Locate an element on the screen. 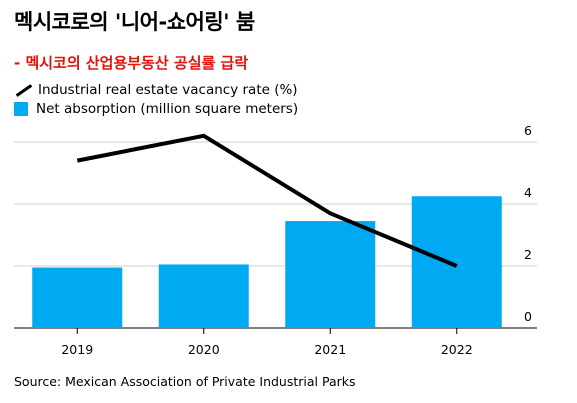 Image resolution: width=577 pixels, height=403 pixels. chart-subtitle: - 멕시코의 산업용부동산 공실률 급락 is located at coordinates (131, 63).